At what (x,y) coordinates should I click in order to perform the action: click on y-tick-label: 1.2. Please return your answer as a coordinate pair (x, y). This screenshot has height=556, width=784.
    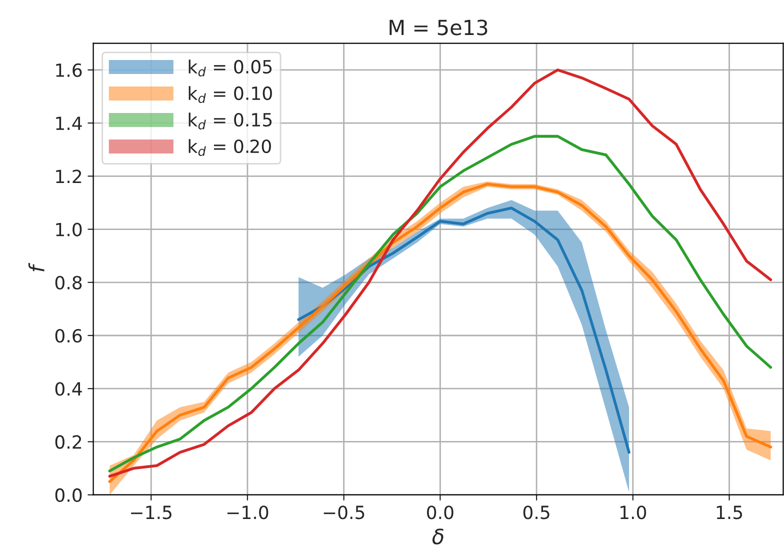
    Looking at the image, I should click on (69, 177).